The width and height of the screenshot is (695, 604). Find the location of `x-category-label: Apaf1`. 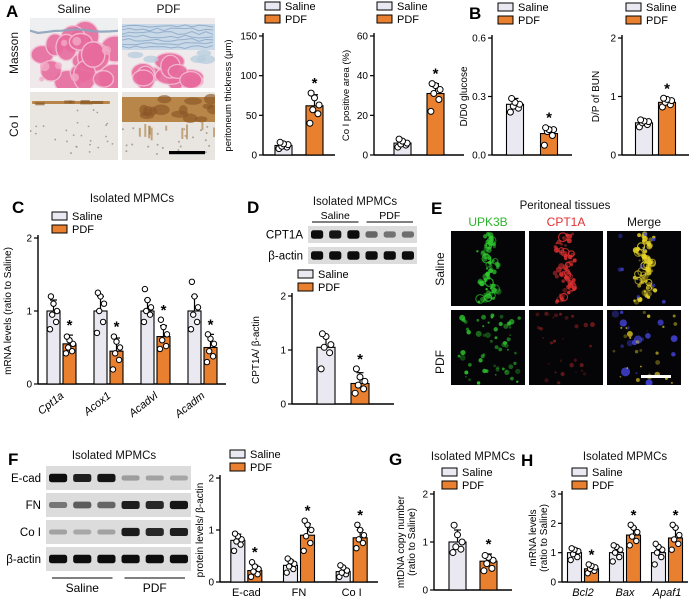

x-category-label: Apaf1 is located at coordinates (667, 593).